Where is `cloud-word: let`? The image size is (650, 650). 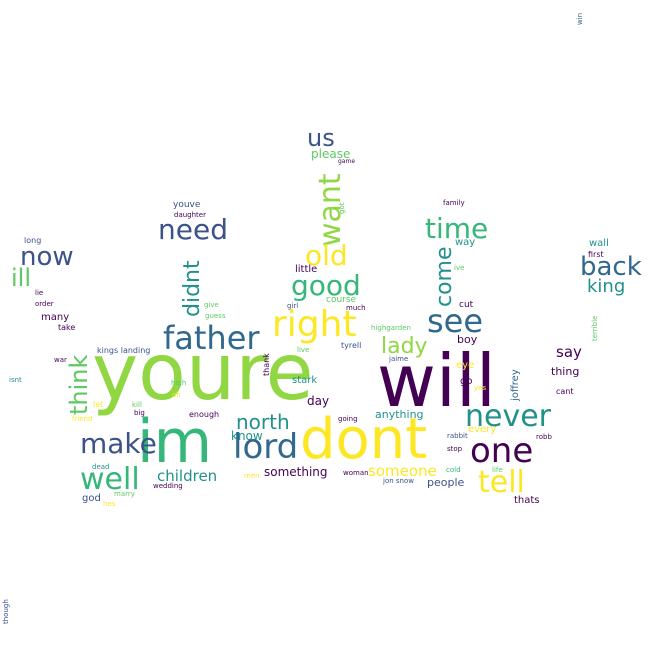 cloud-word: let is located at coordinates (98, 404).